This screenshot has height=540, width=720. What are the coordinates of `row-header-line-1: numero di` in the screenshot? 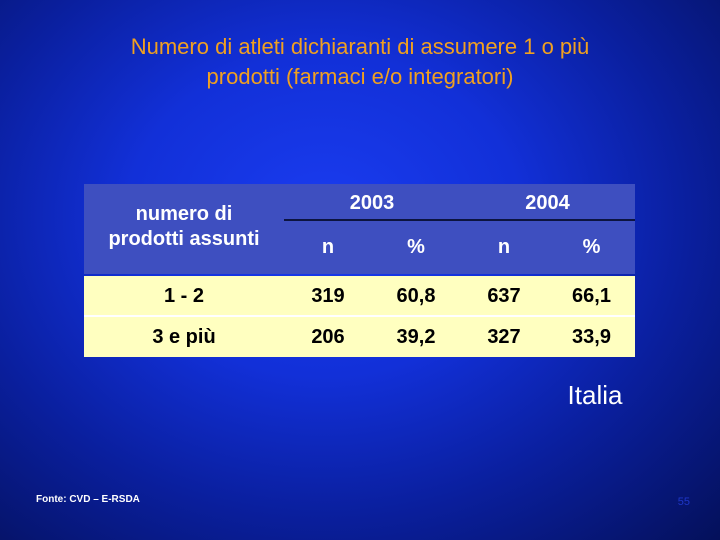 It's located at (184, 214).